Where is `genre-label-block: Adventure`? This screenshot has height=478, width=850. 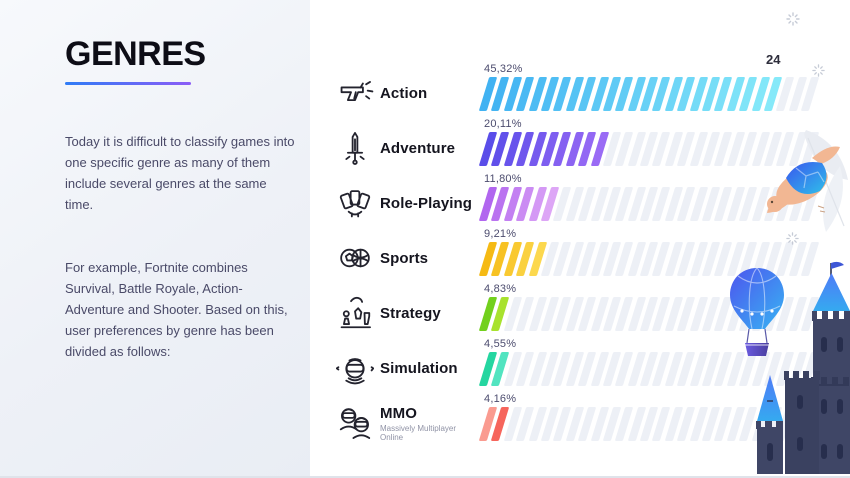 genre-label-block: Adventure is located at coordinates (429, 142).